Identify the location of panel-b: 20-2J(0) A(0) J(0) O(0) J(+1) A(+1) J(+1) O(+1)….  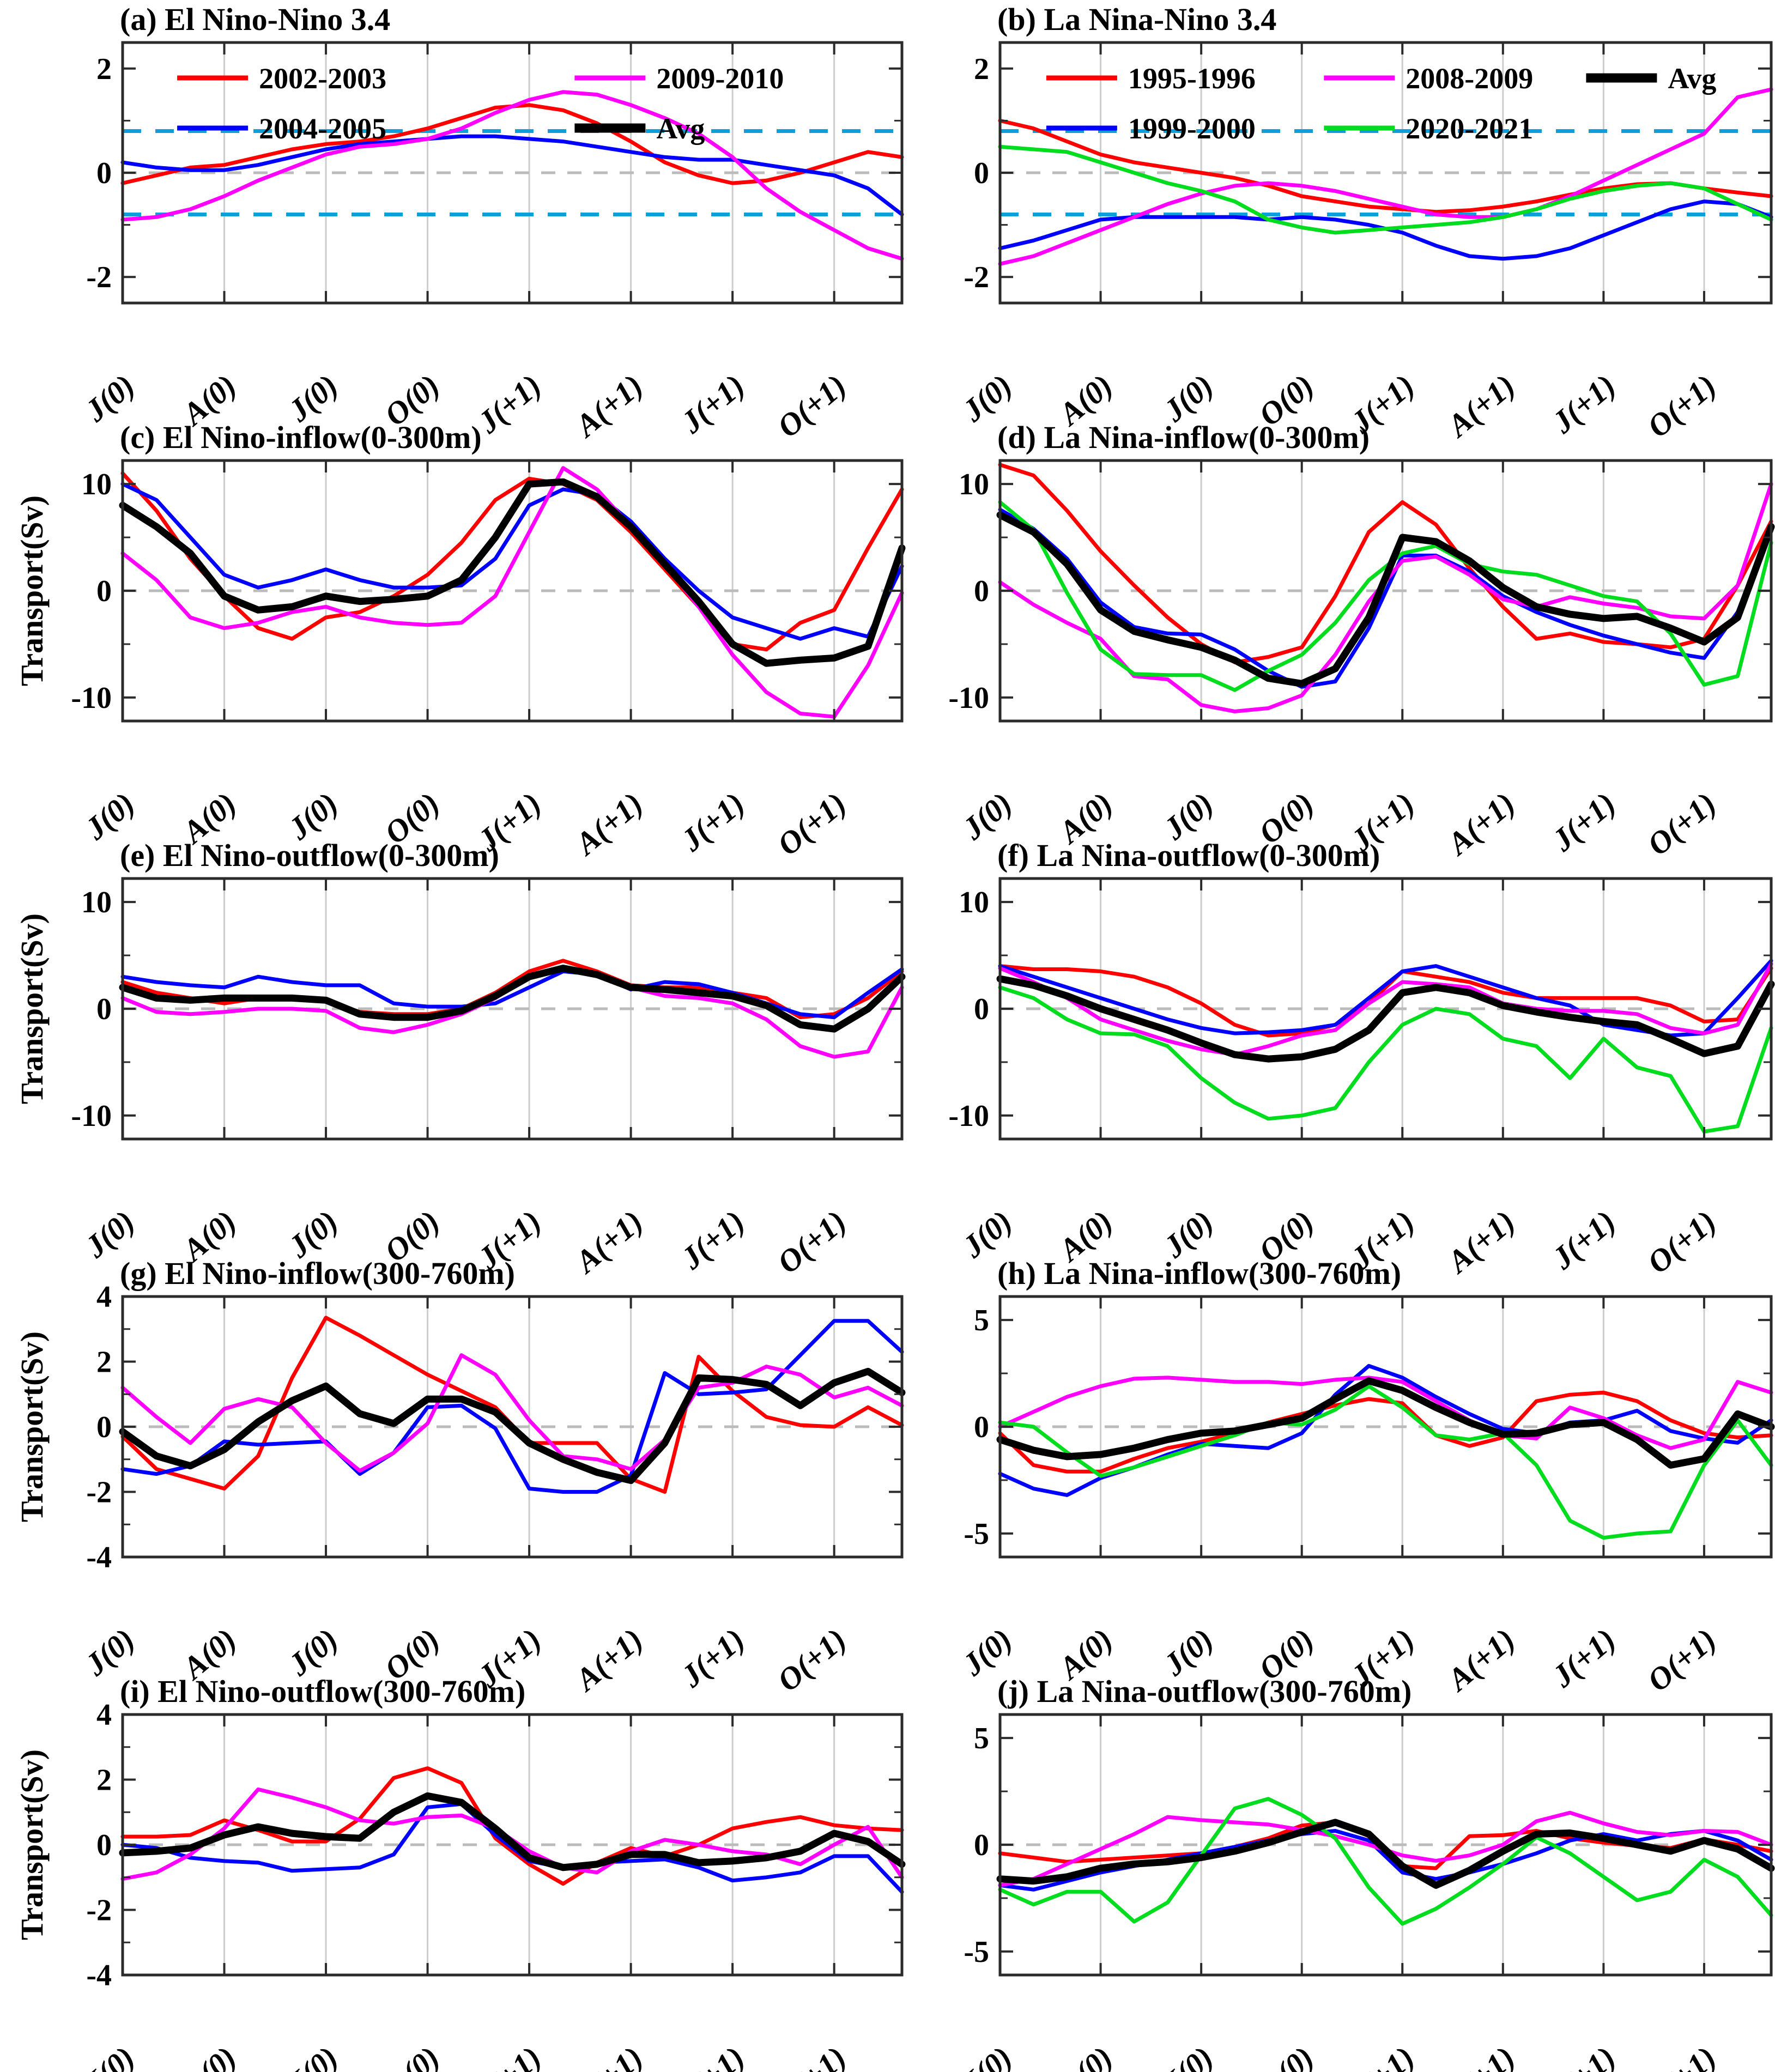
(1364, 243).